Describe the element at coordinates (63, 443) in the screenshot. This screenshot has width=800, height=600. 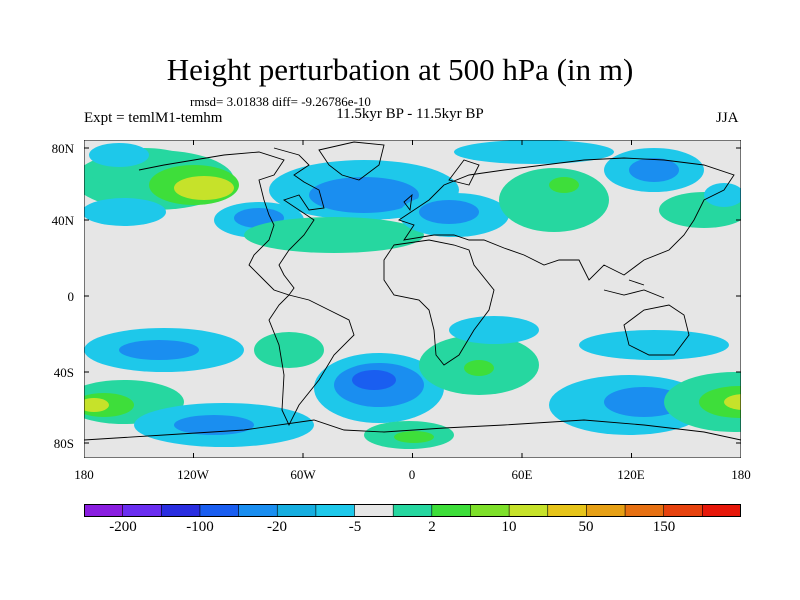
I see `y-tick-label: 80S` at that location.